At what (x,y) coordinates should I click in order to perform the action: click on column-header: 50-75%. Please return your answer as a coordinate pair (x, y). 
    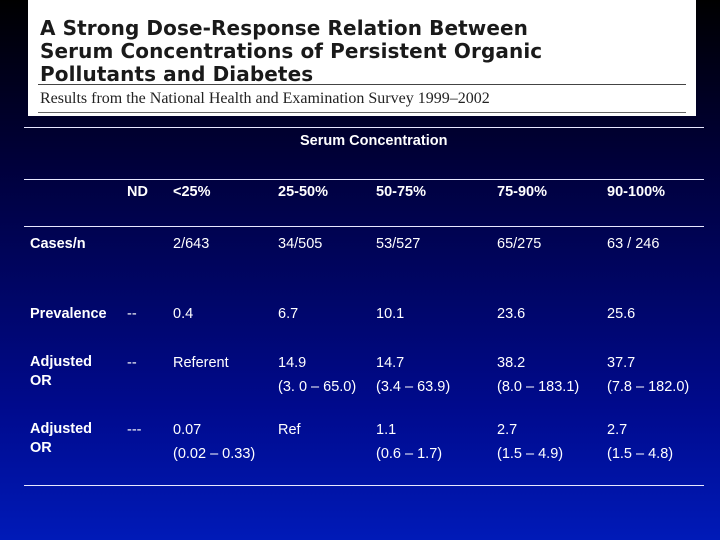
    Looking at the image, I should click on (401, 192).